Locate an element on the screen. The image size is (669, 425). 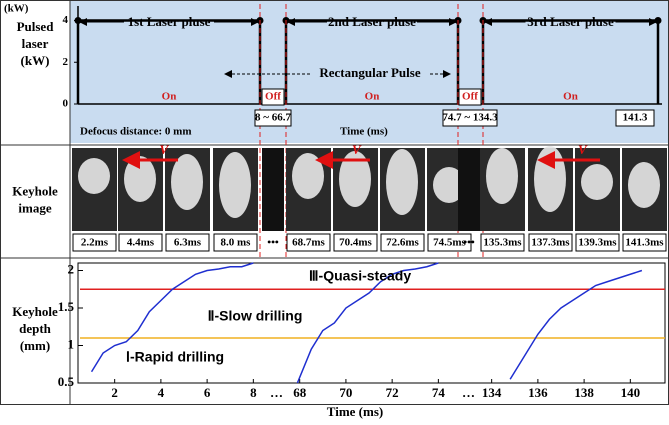
x-tick-label: 72 is located at coordinates (392, 392).